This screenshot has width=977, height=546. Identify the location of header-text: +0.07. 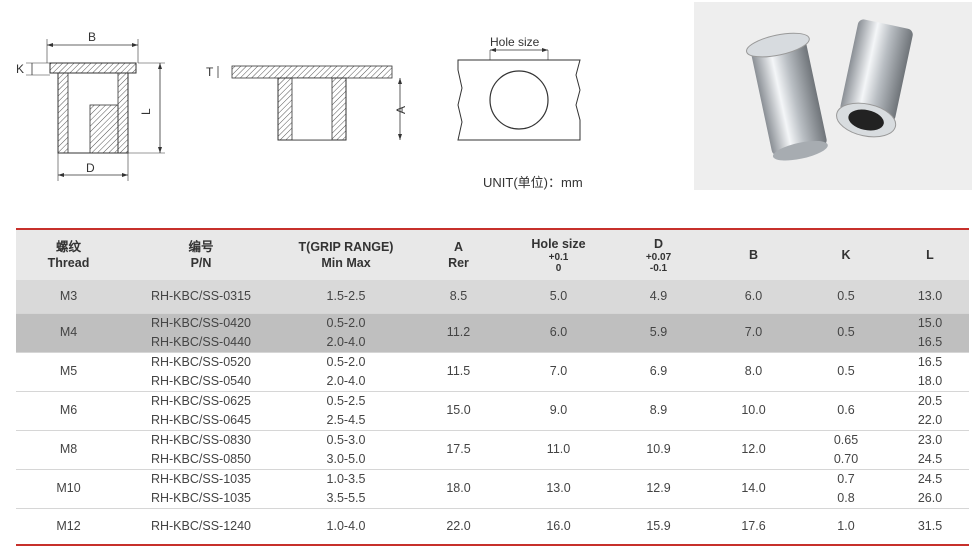
(658, 257).